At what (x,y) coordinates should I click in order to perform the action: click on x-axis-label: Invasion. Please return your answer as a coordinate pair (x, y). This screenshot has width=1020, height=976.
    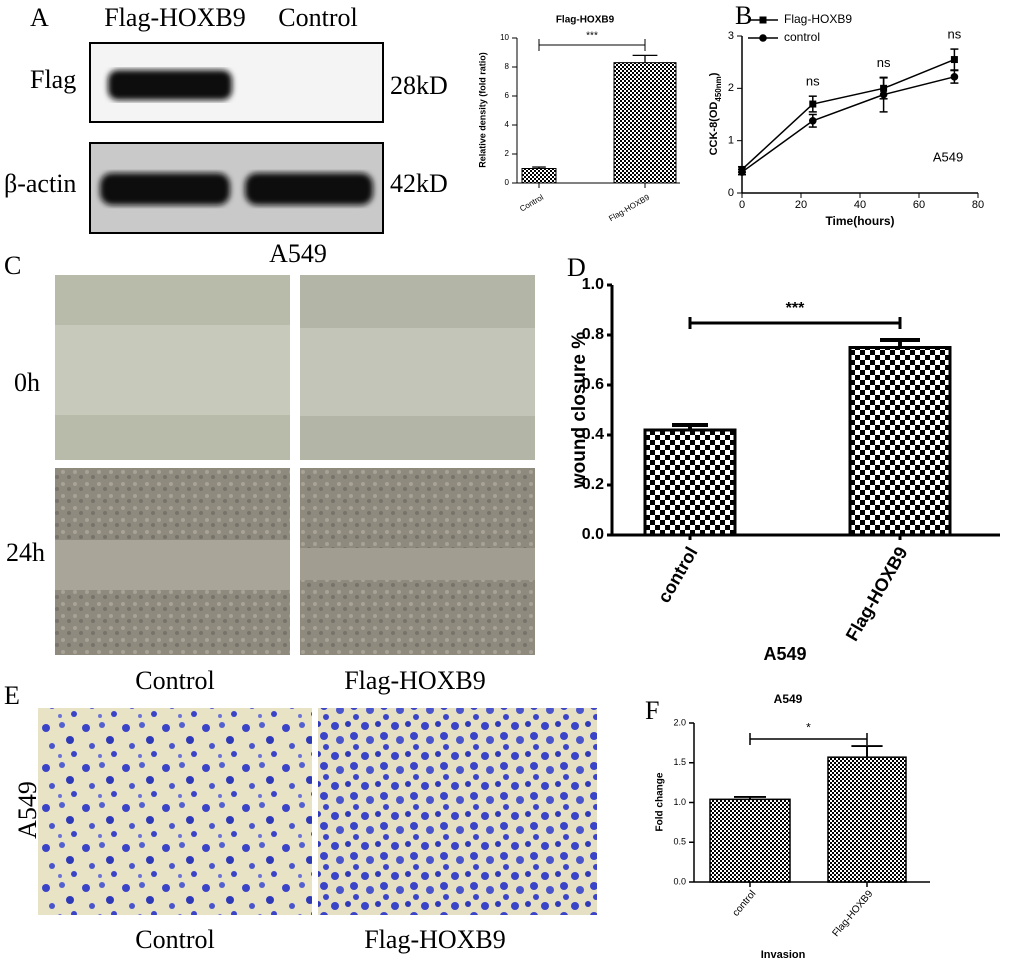
    Looking at the image, I should click on (783, 955).